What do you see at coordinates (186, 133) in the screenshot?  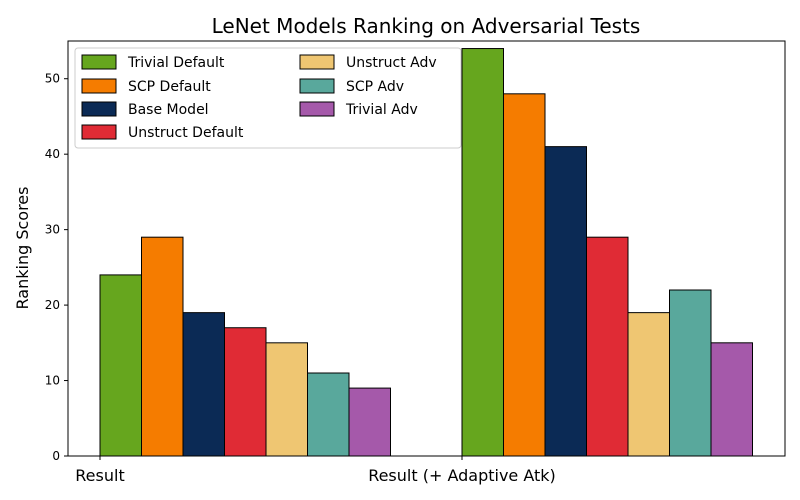 I see `legend-label: Unstruct Default` at bounding box center [186, 133].